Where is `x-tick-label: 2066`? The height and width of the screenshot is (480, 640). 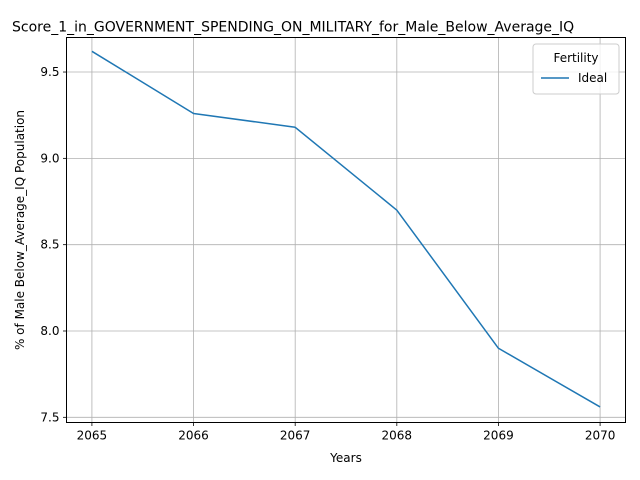 x-tick-label: 2066 is located at coordinates (193, 436).